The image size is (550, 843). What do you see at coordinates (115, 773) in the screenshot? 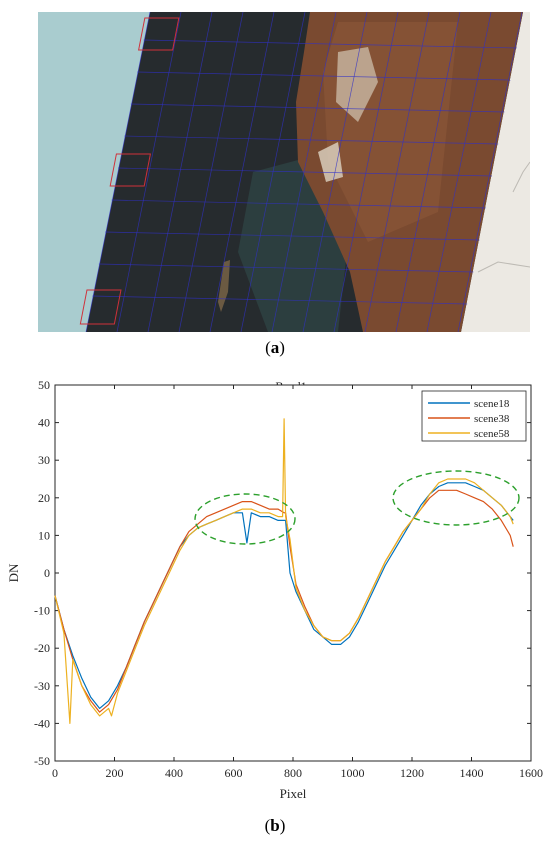
I see `x-tick-label: 200` at bounding box center [115, 773].